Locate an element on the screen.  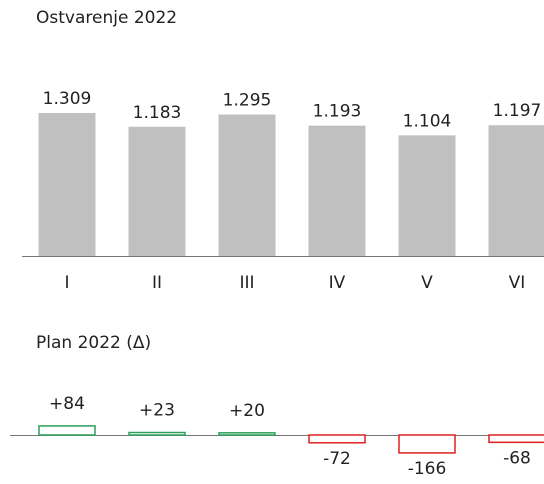
chart-title: Ostvarenje 2022 is located at coordinates (106, 18).